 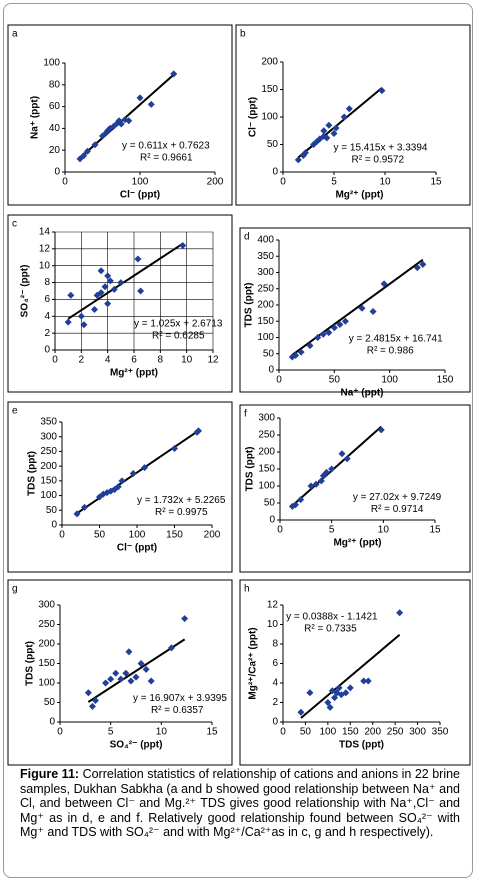 I want to click on fit-equation: y = 27.02x + 9.7249, so click(x=397, y=497).